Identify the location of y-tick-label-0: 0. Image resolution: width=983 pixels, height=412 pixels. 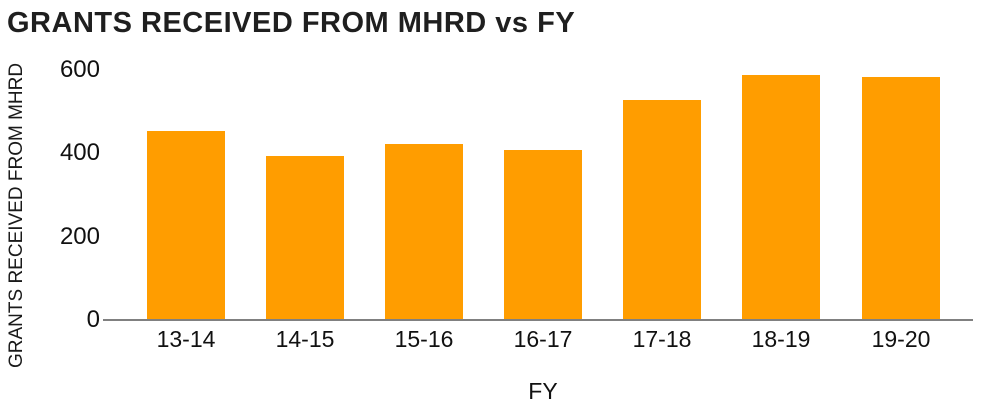
(93, 319).